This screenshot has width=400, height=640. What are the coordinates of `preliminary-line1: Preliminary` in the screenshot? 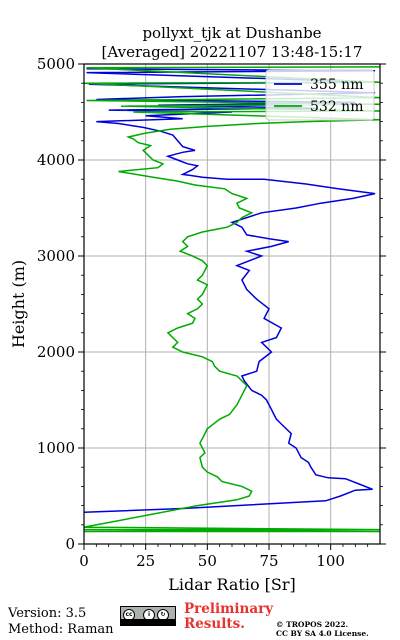 It's located at (229, 609).